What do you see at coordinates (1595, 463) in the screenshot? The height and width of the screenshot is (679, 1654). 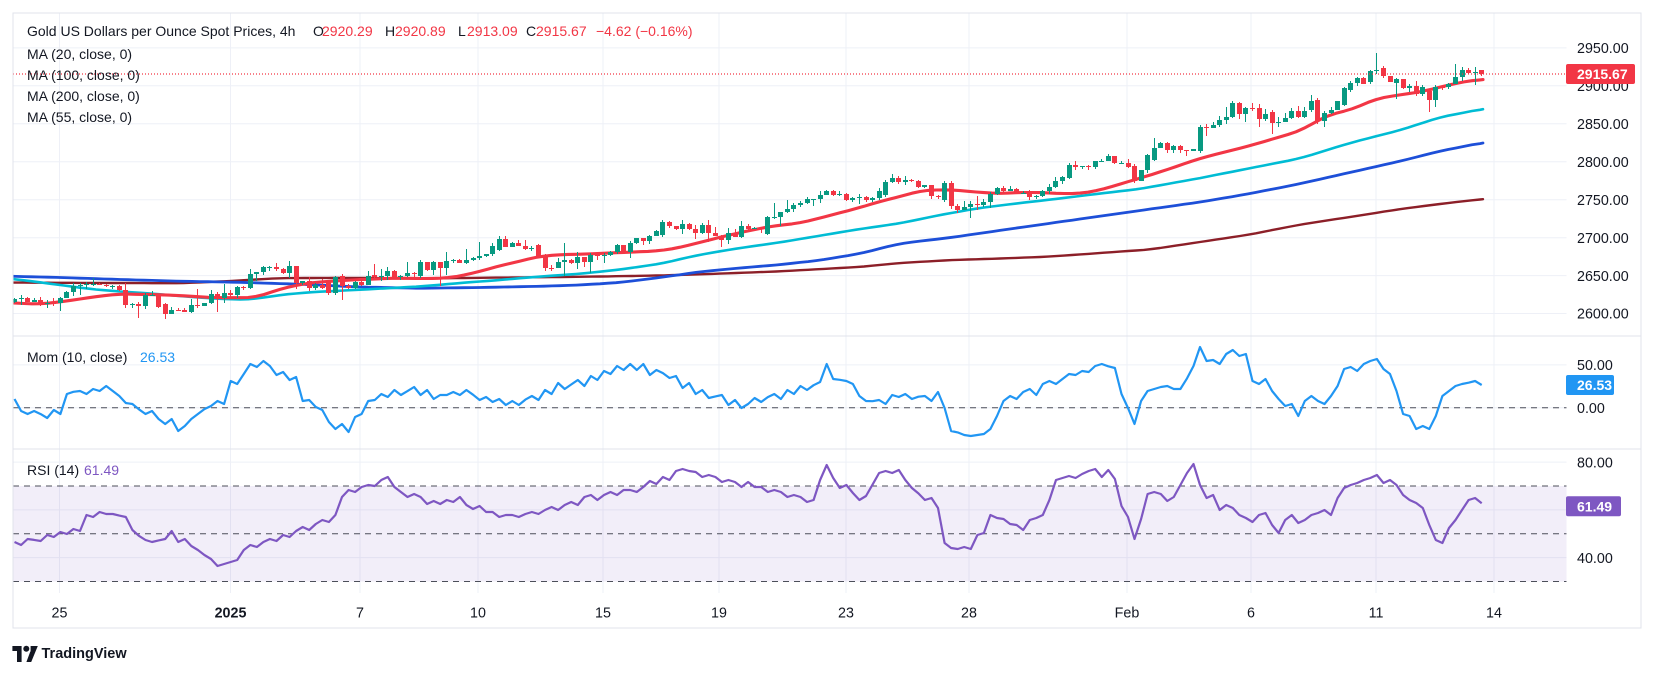 I see `svg-text: 80.00` at bounding box center [1595, 463].